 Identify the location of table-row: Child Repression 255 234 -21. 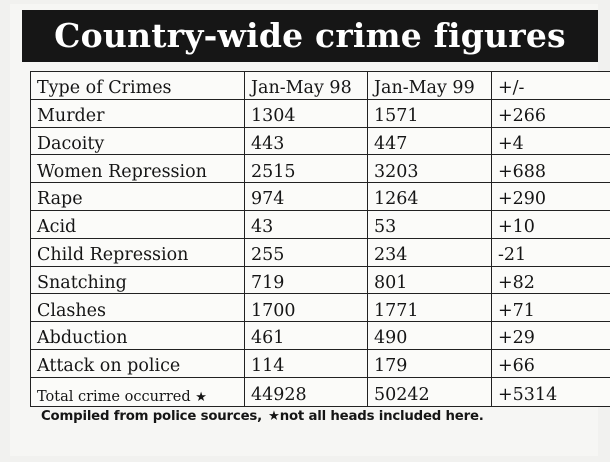
(320, 252).